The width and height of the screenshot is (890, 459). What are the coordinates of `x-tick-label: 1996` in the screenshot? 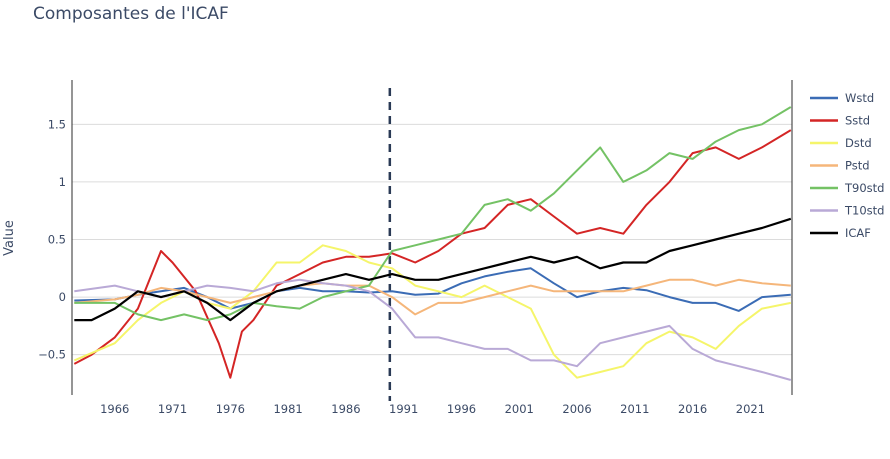 It's located at (461, 409).